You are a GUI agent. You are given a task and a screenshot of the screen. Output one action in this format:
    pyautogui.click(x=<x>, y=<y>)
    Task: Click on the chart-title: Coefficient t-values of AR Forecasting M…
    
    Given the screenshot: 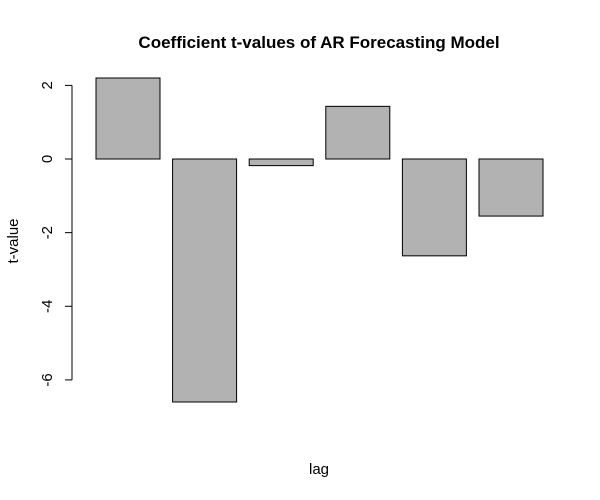 What is the action you would take?
    pyautogui.click(x=318, y=42)
    